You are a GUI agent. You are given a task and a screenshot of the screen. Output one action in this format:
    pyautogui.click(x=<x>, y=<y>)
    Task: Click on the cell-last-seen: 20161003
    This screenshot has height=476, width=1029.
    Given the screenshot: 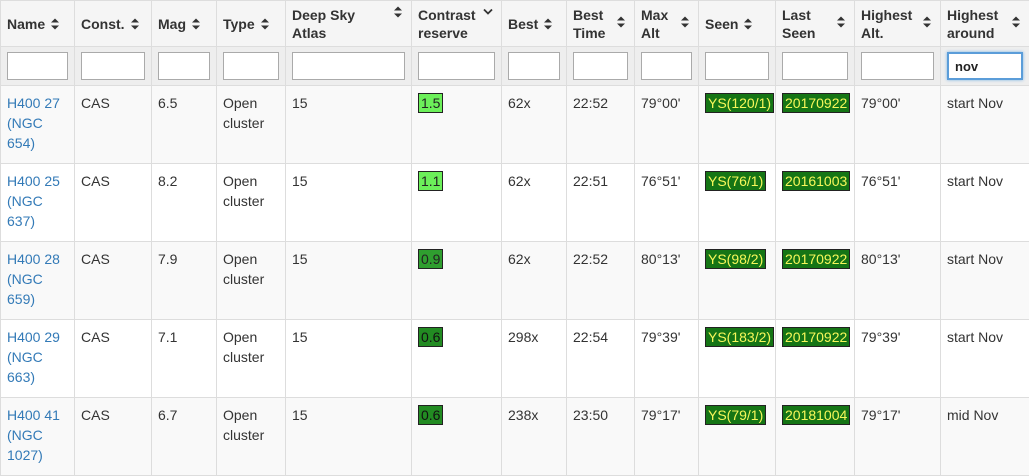 What is the action you would take?
    pyautogui.click(x=815, y=203)
    